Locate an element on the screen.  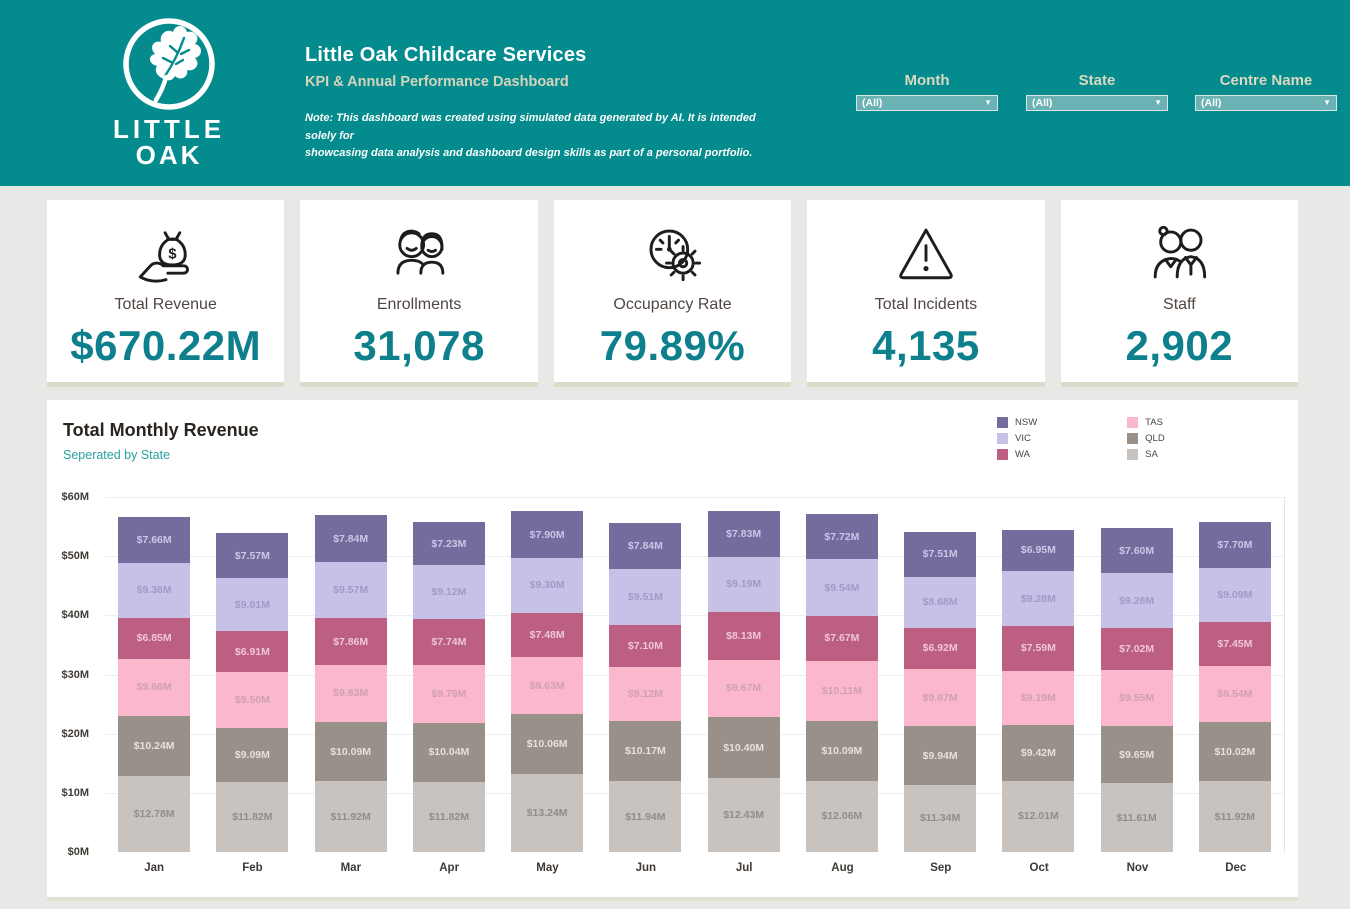
bar-segment-sa-jul: $12.43M is located at coordinates (743, 815).